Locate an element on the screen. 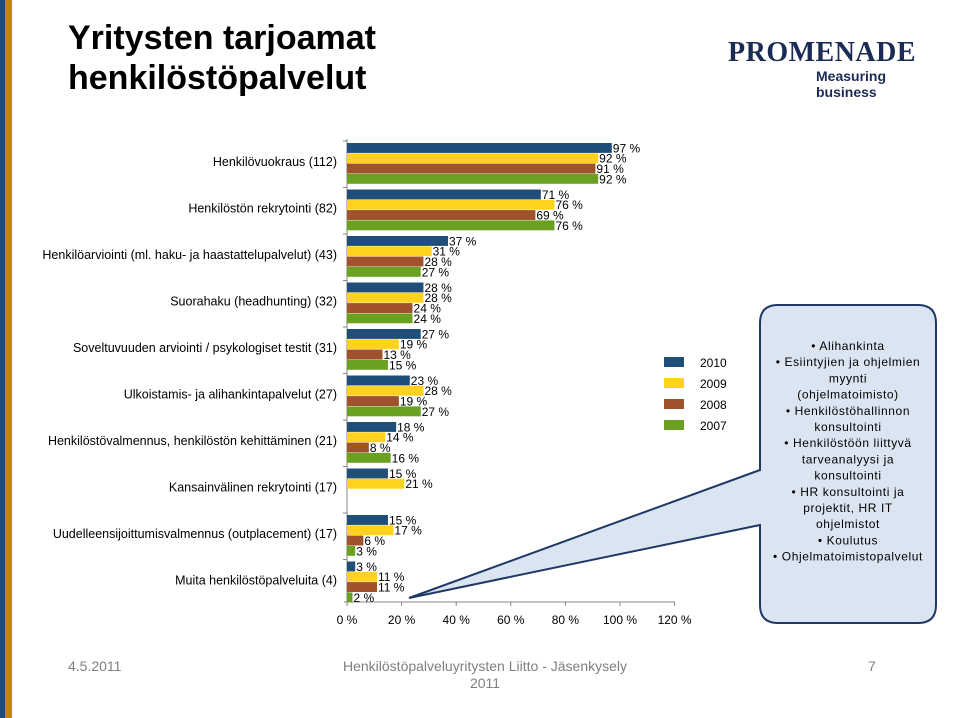 The width and height of the screenshot is (959, 718). legend-label: 2007 is located at coordinates (713, 426).